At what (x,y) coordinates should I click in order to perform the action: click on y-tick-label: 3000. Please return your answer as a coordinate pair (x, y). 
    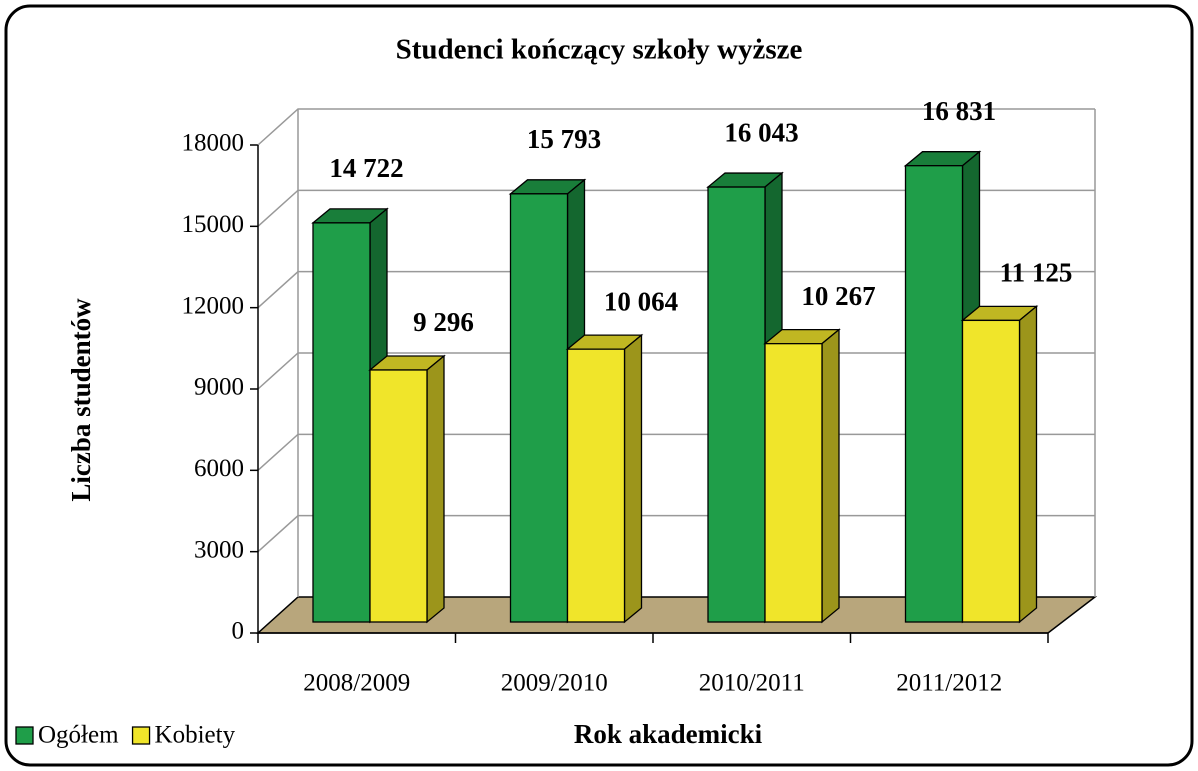
    Looking at the image, I should click on (219, 549).